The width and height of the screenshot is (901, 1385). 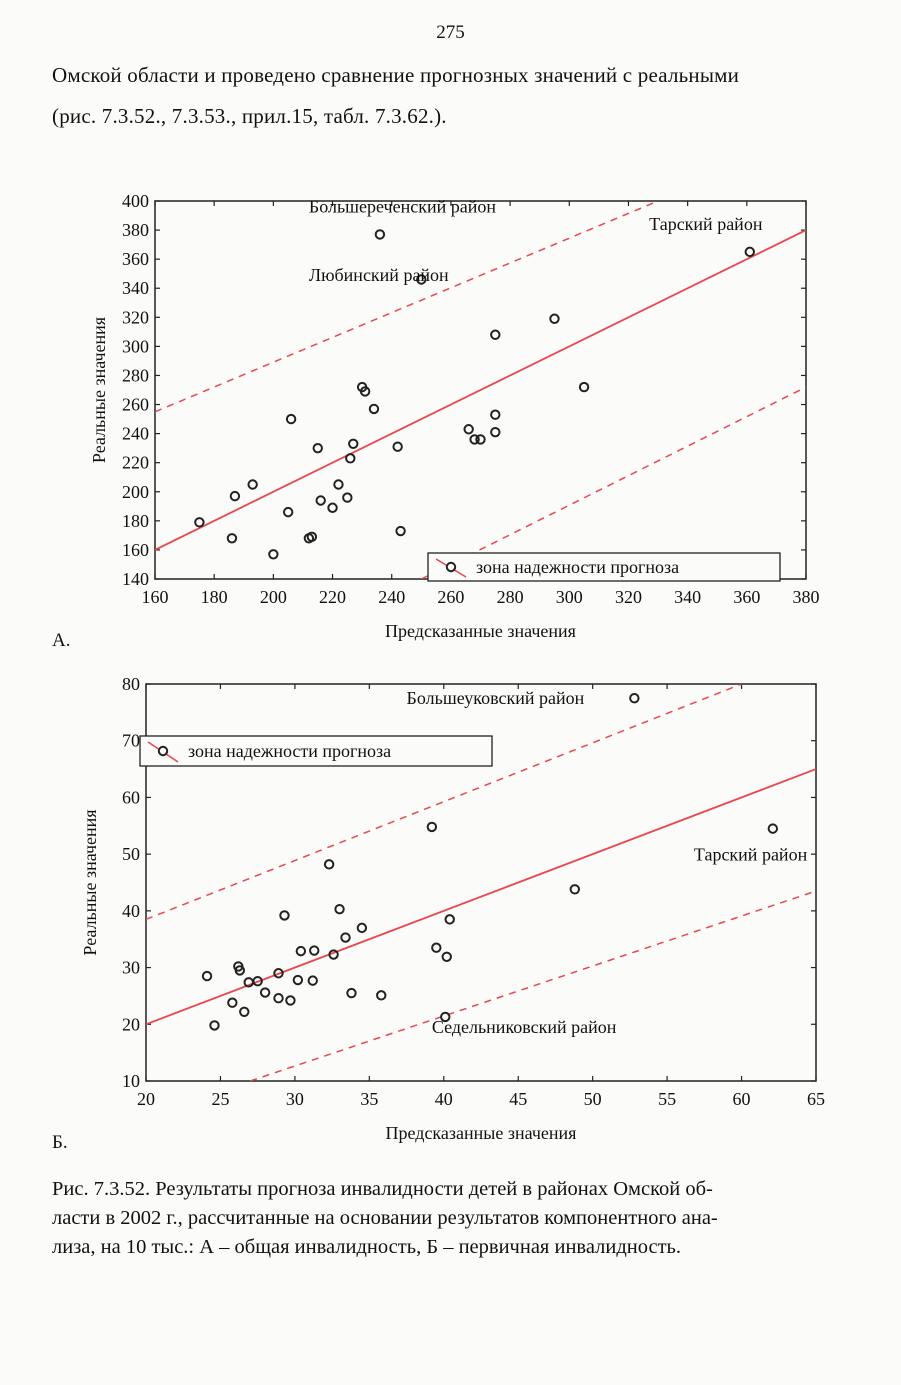 I want to click on y-tick-label: 400, so click(x=135, y=201).